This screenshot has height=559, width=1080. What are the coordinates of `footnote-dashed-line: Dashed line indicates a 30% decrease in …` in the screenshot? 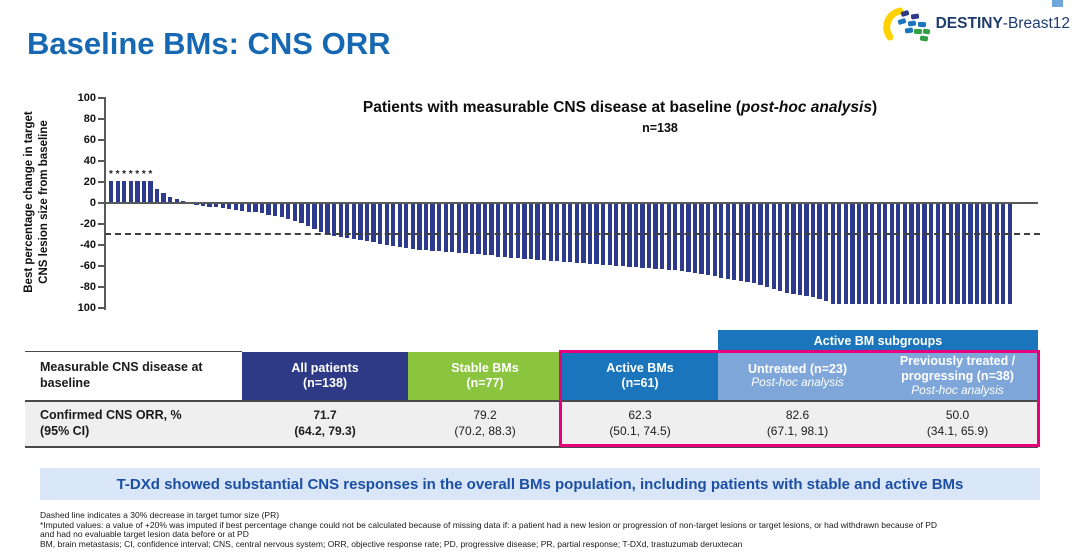 It's located at (160, 515).